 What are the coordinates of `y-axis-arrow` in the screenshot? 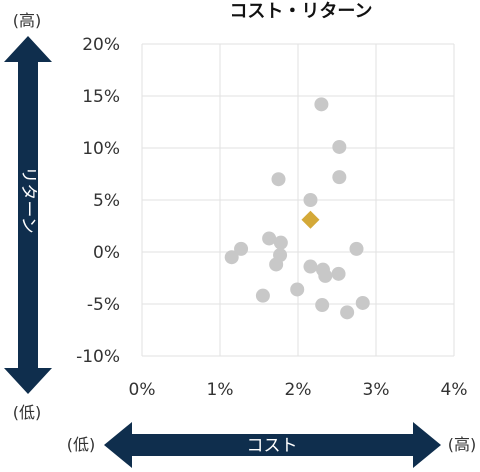 It's located at (28, 215).